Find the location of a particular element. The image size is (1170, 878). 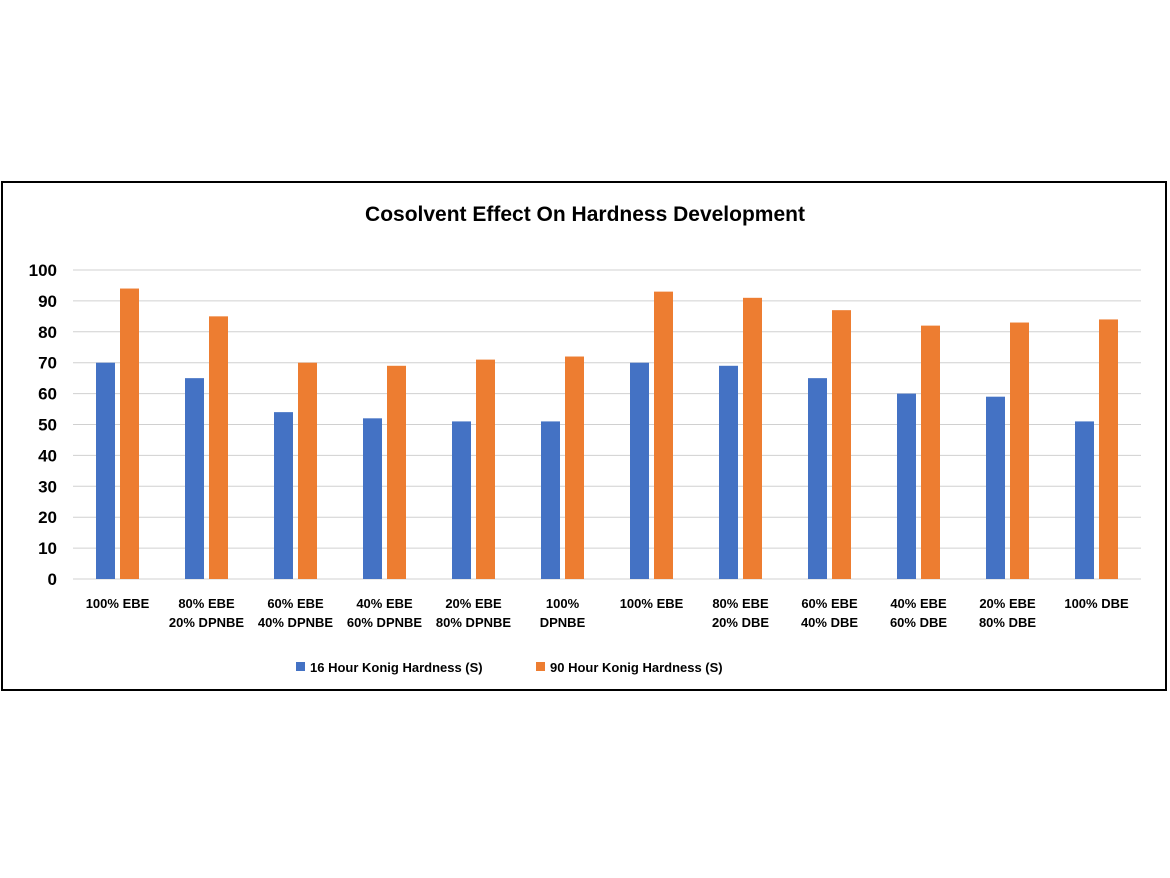

y-tick-label: 40 is located at coordinates (47, 455).